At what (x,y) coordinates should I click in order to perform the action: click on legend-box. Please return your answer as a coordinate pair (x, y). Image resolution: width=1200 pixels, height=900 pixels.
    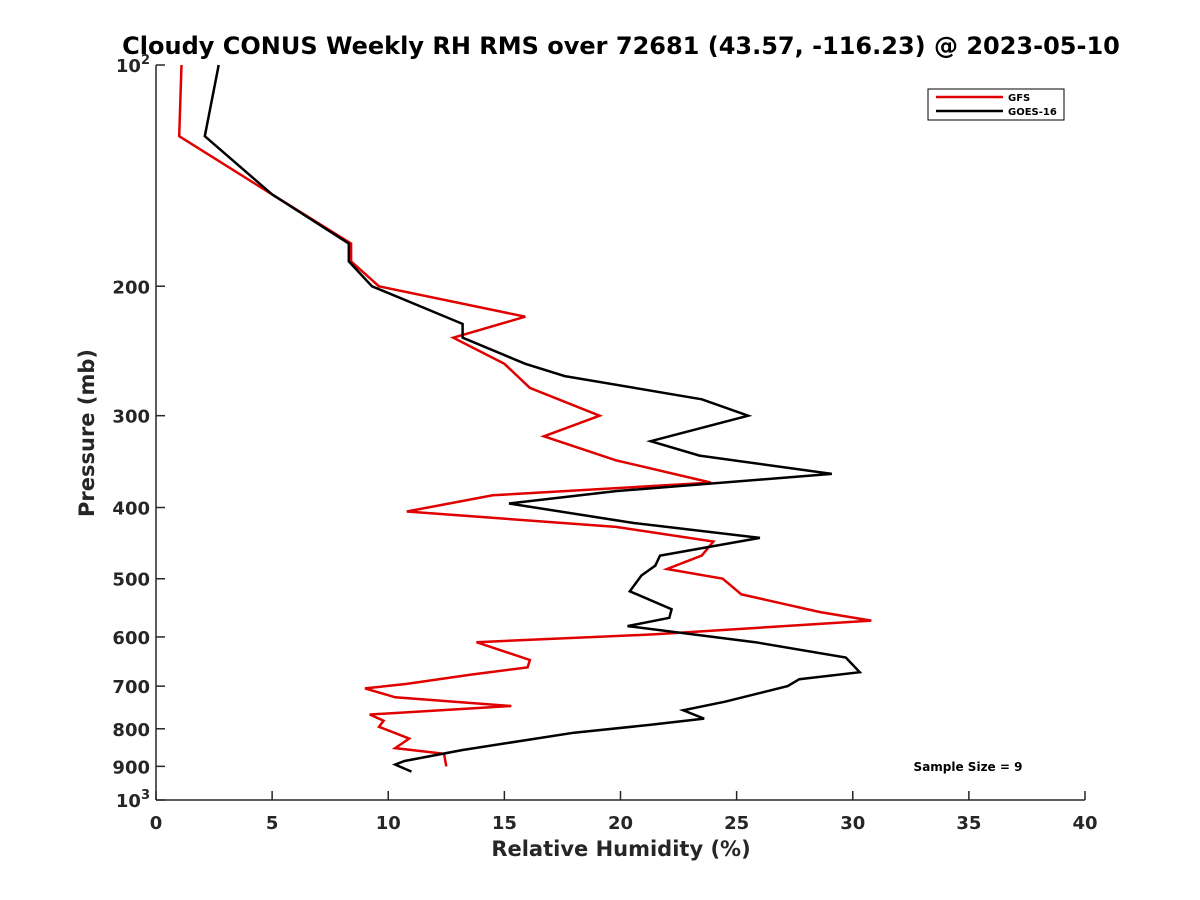
    Looking at the image, I should click on (996, 104).